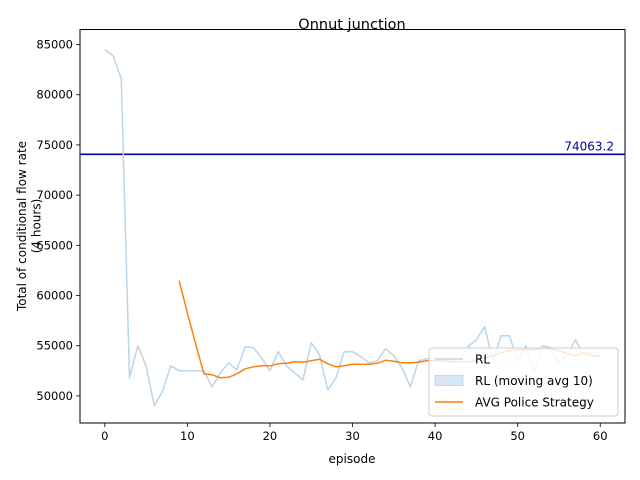  What do you see at coordinates (54, 245) in the screenshot?
I see `y-tick-label: 65000` at bounding box center [54, 245].